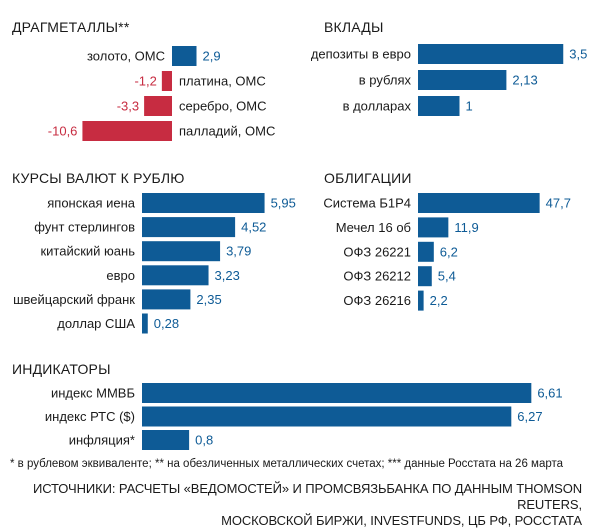 The height and width of the screenshot is (529, 601). Describe the element at coordinates (71, 27) in the screenshot. I see `chart-title: ДРАГМЕТАЛЛЫ**` at that location.